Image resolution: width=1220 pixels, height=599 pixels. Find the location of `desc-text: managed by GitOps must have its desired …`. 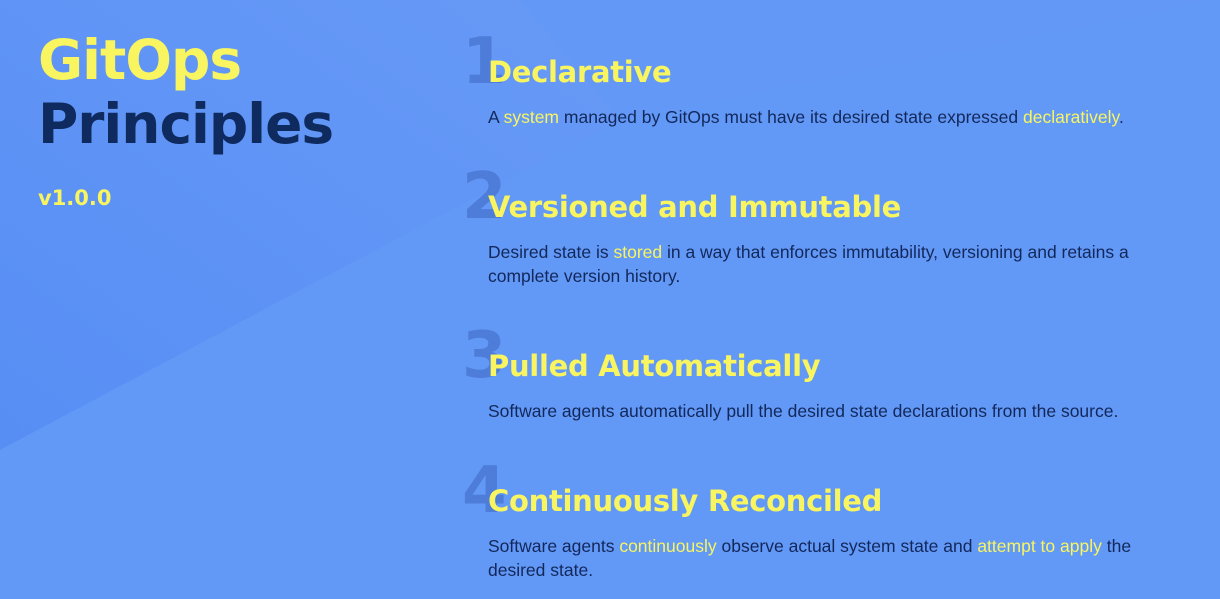

desc-text: managed by GitOps must have its desired … is located at coordinates (791, 117).